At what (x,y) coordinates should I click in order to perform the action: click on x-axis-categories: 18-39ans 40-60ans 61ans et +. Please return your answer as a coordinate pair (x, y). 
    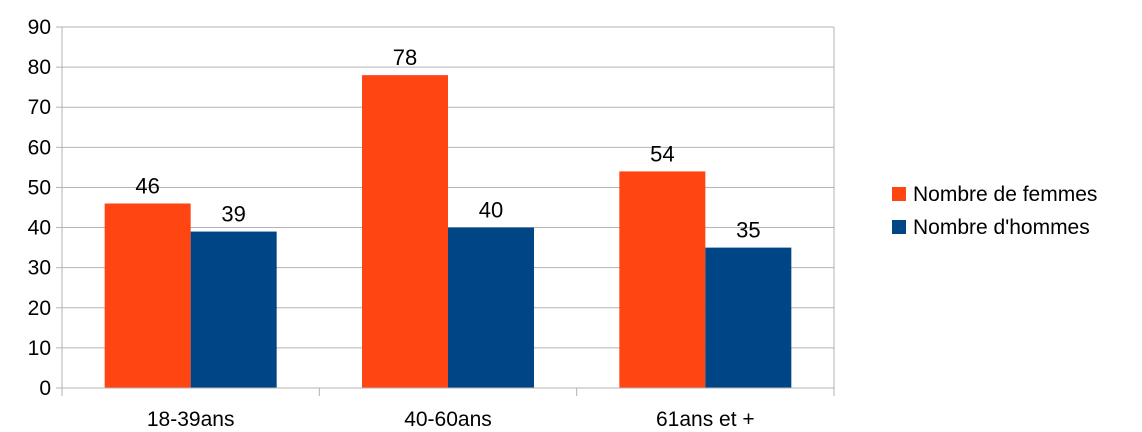
    Looking at the image, I should click on (451, 419).